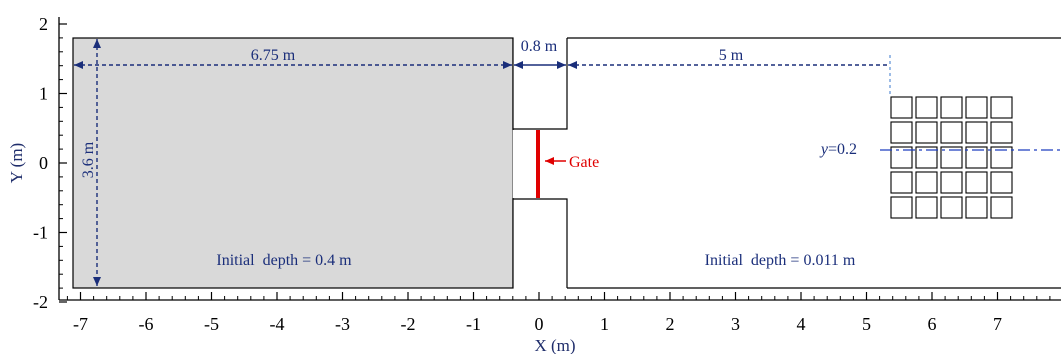 The image size is (1061, 354). Describe the element at coordinates (80, 324) in the screenshot. I see `x-tick-label: -7` at that location.